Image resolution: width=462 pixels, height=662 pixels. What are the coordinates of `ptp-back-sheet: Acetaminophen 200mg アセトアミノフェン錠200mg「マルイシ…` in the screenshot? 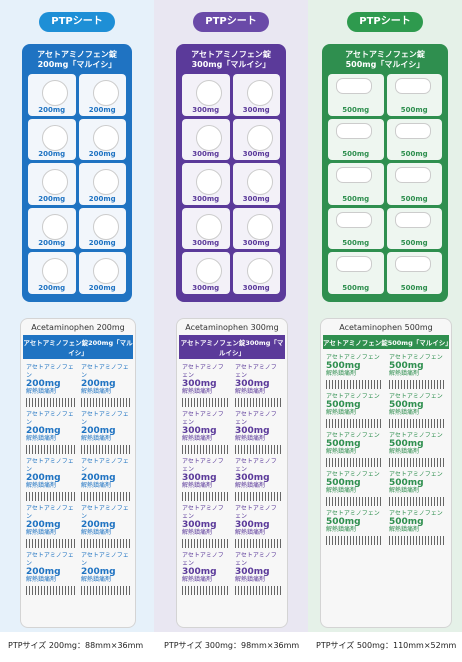 It's located at (78, 473).